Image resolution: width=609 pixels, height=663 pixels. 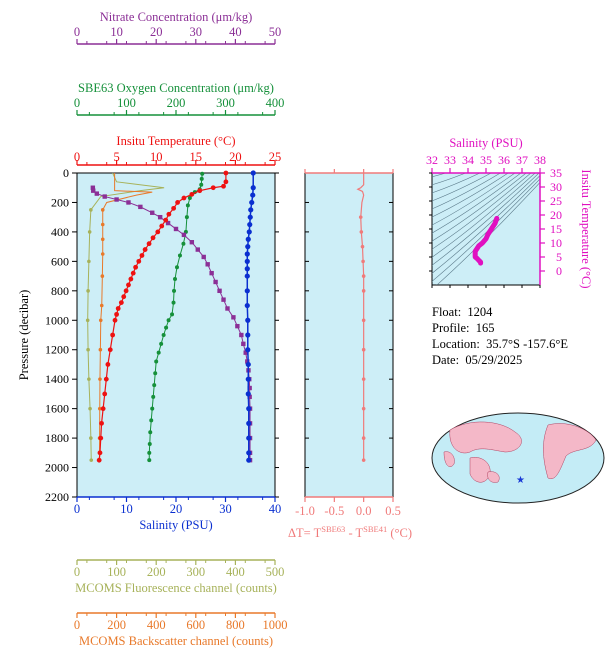 What do you see at coordinates (518, 458) in the screenshot?
I see `world-map: ★` at bounding box center [518, 458].